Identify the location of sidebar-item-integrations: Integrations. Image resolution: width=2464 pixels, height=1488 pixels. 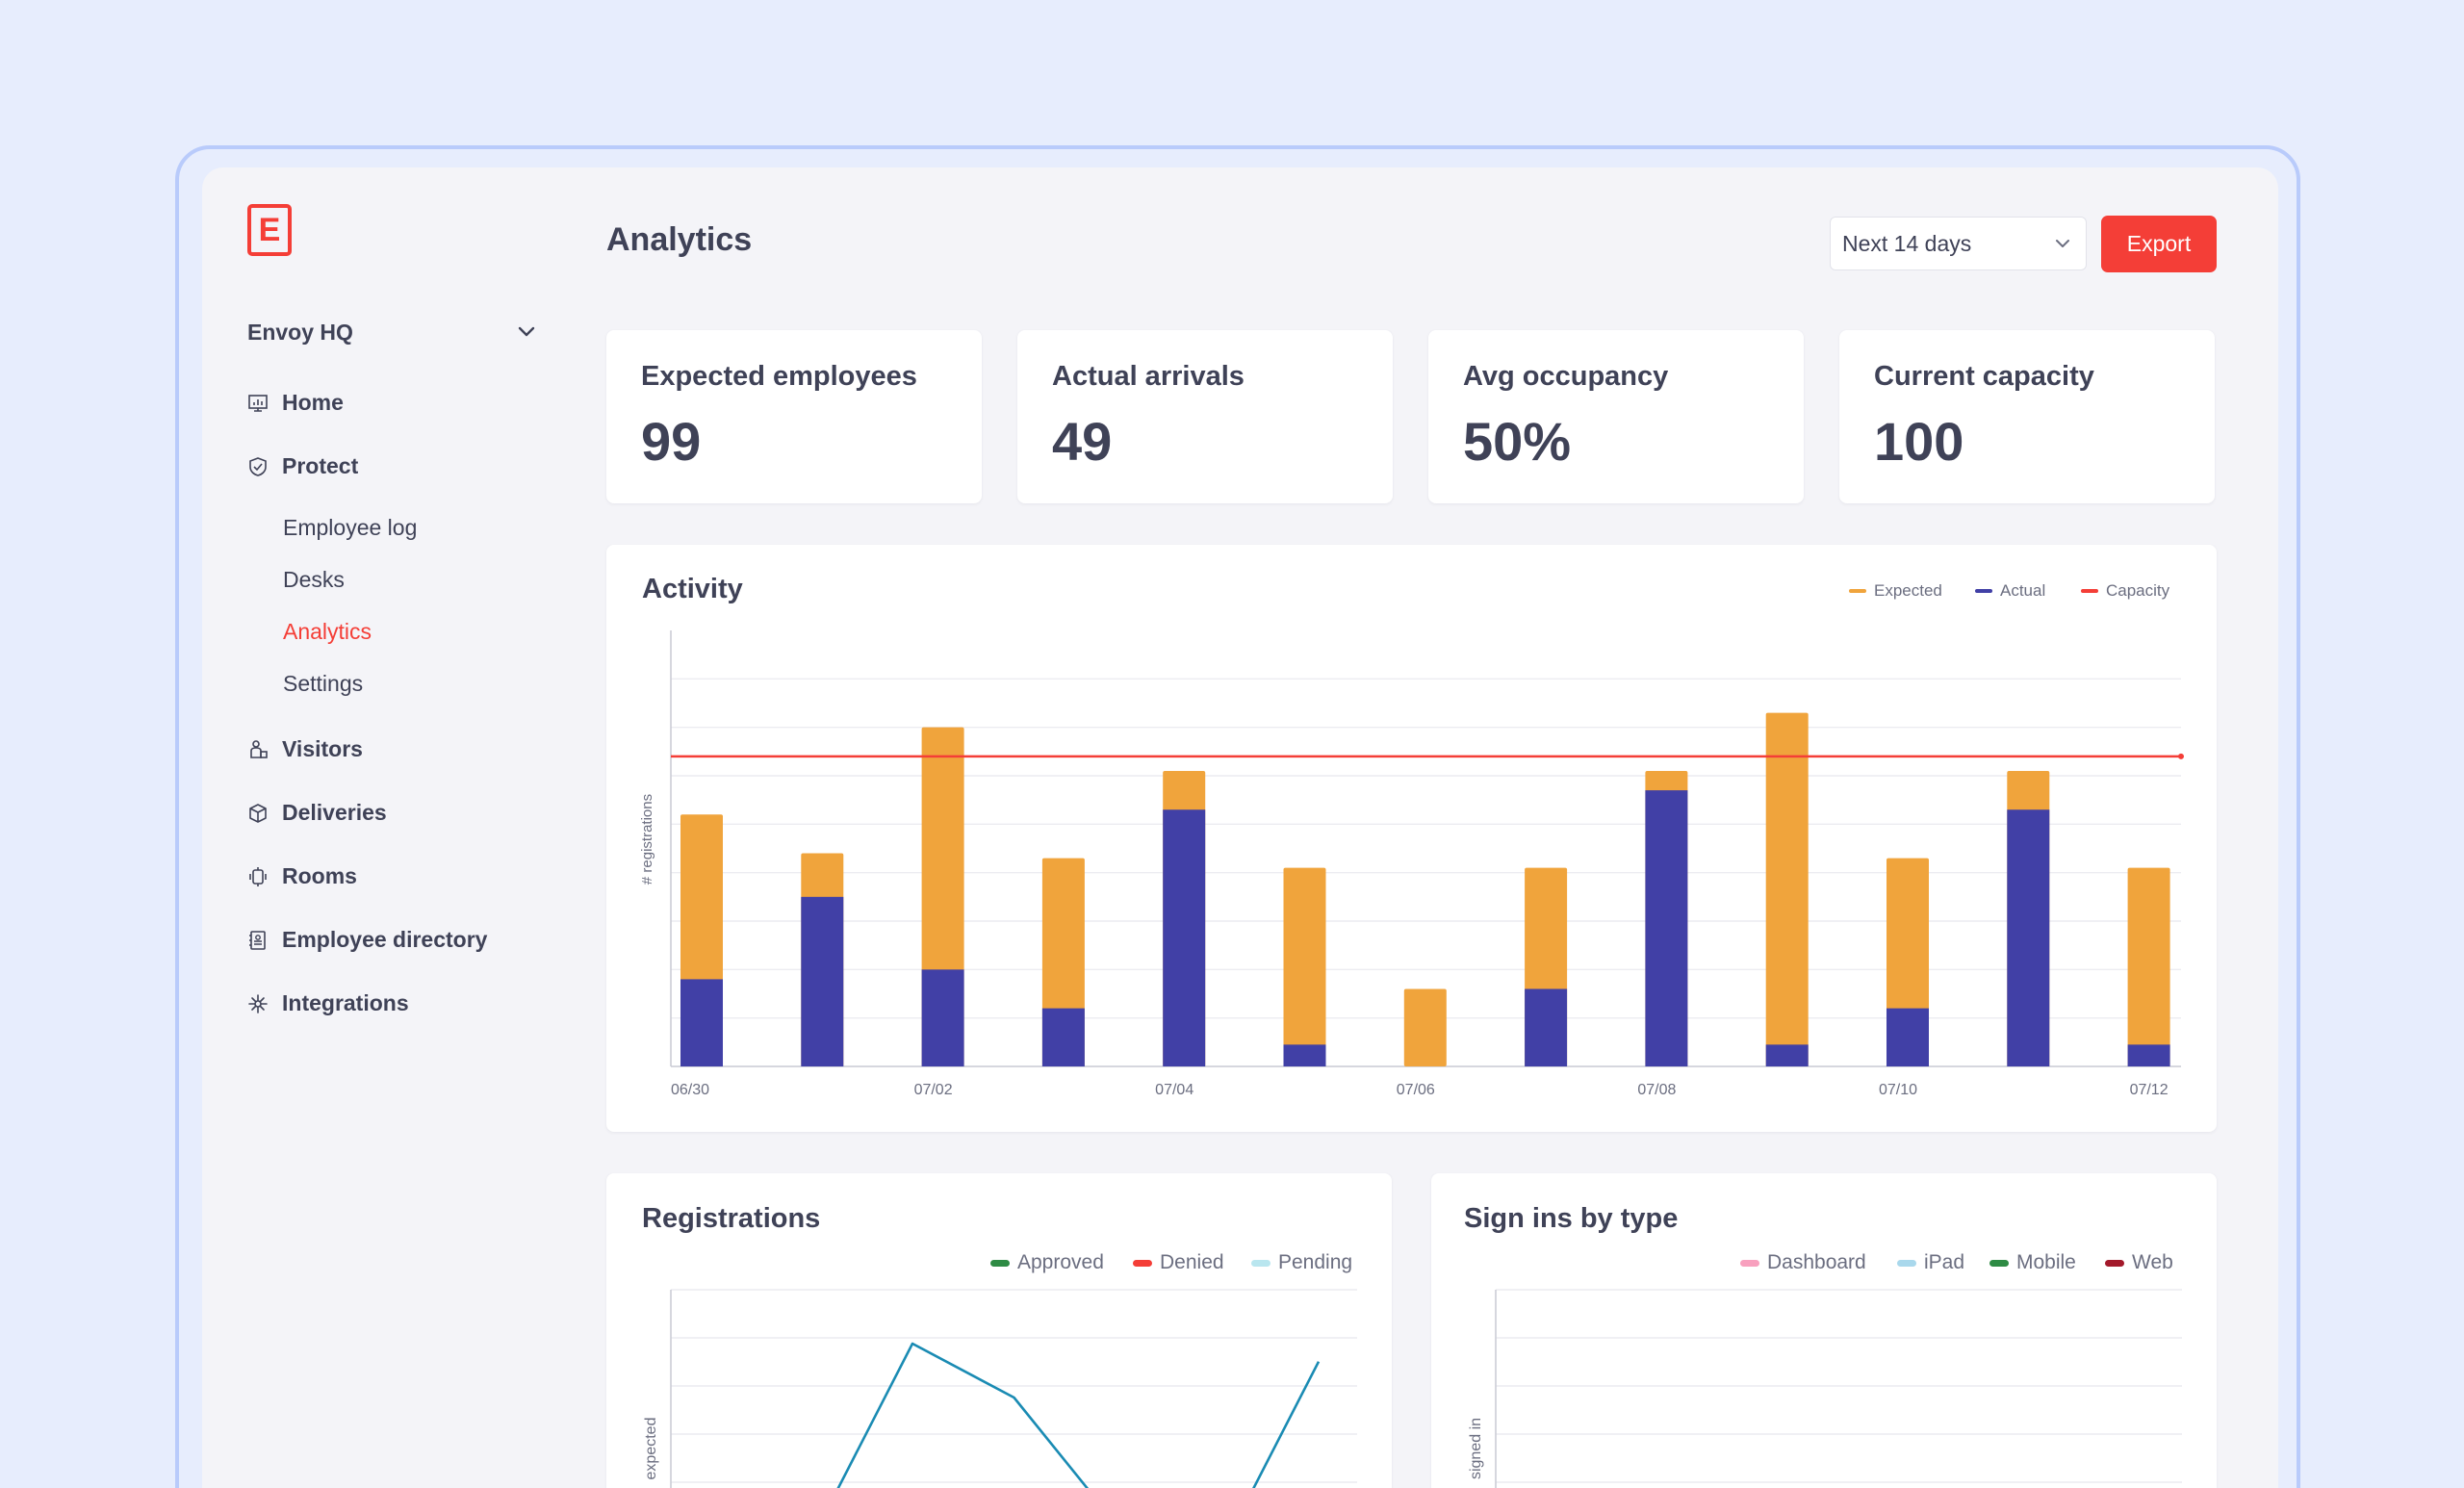
(328, 1003).